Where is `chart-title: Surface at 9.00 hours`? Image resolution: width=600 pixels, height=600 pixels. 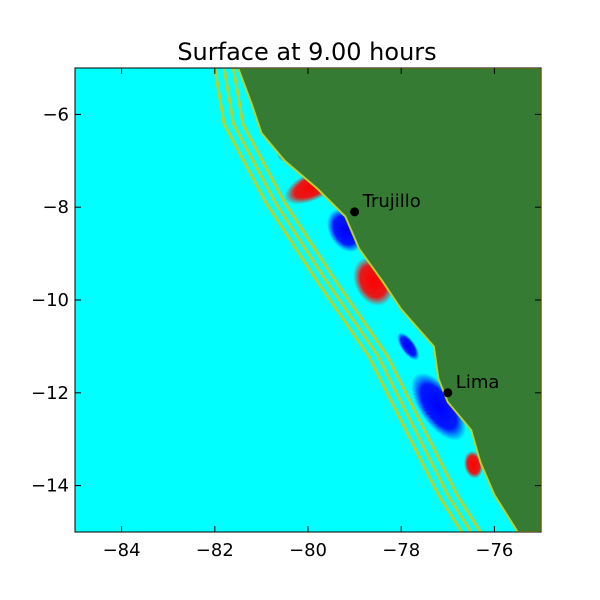
chart-title: Surface at 9.00 hours is located at coordinates (306, 52).